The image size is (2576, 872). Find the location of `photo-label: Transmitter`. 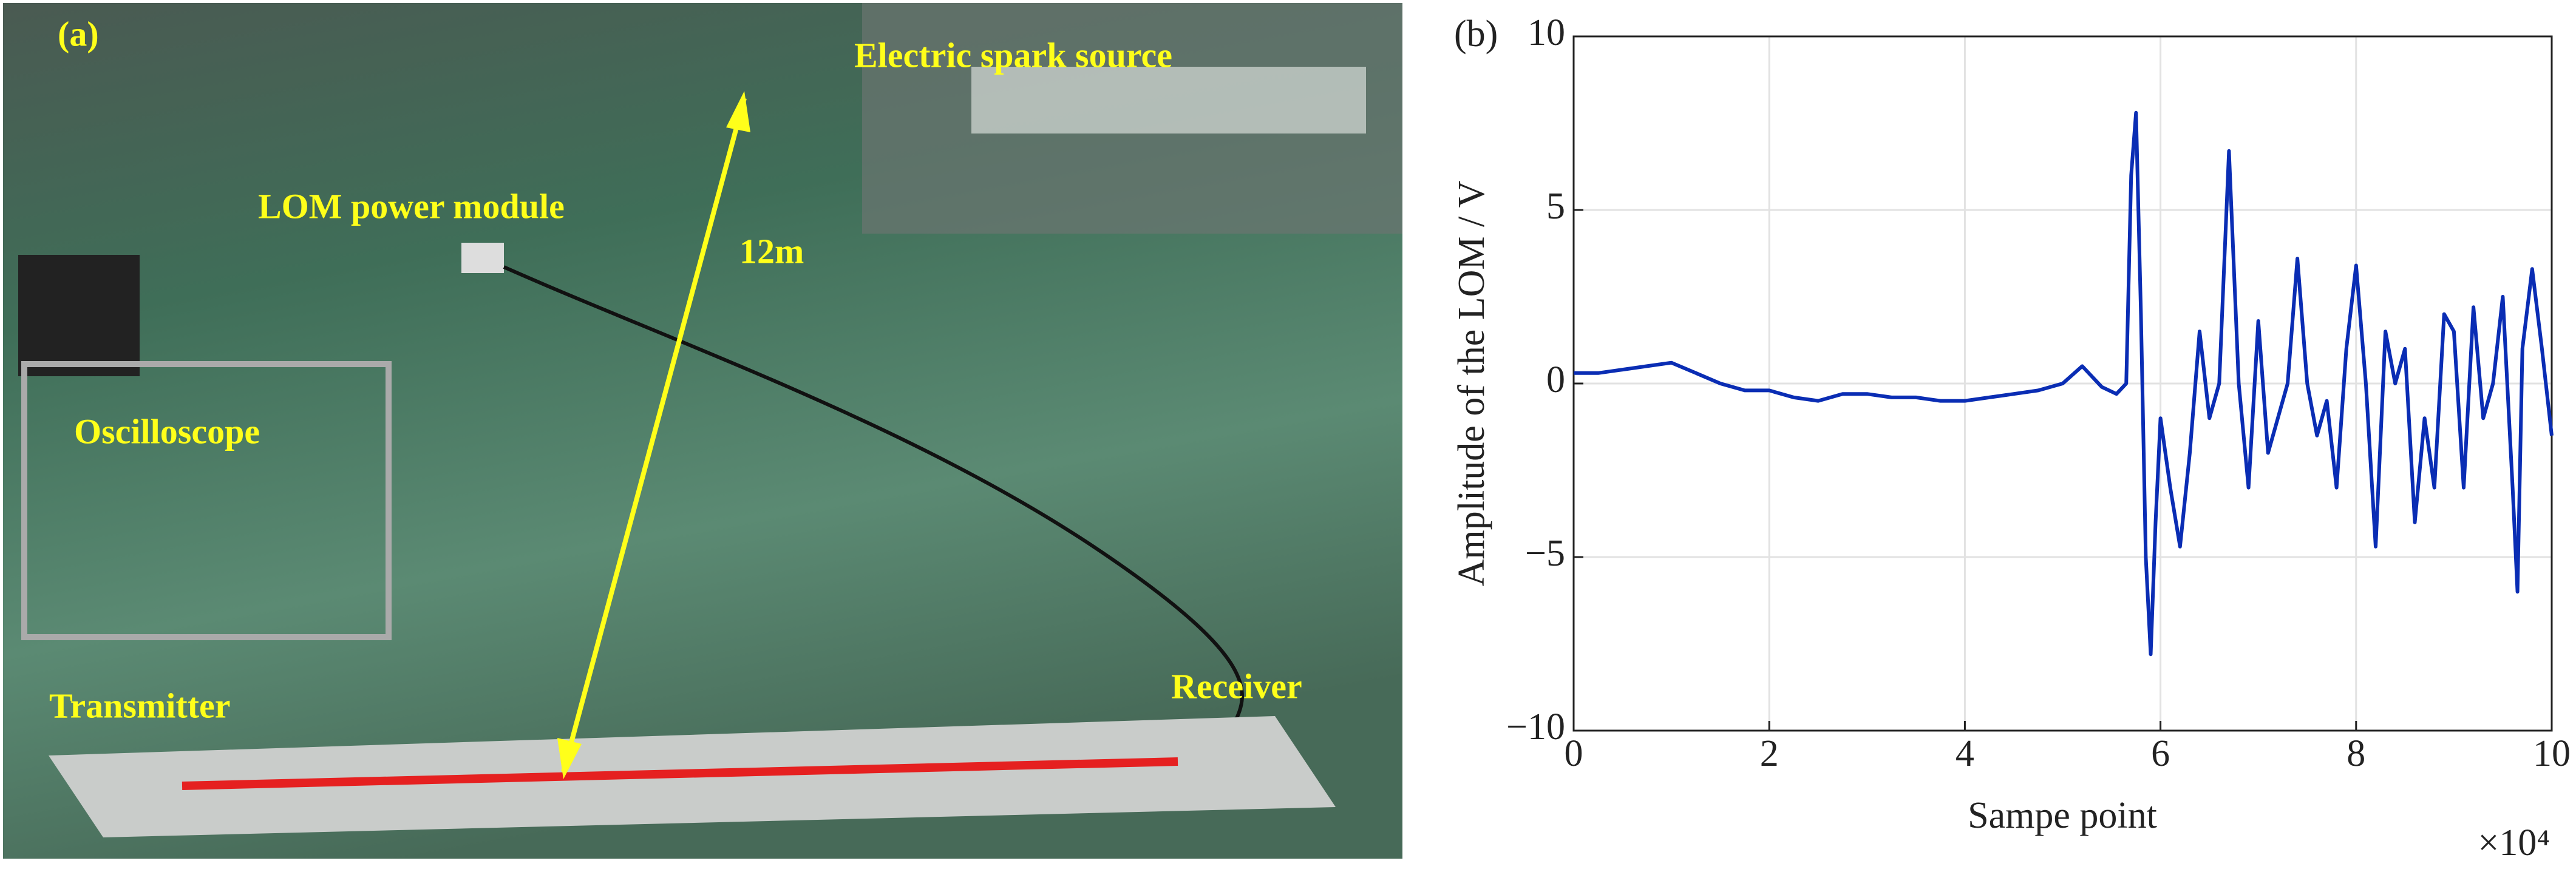

photo-label: Transmitter is located at coordinates (140, 705).